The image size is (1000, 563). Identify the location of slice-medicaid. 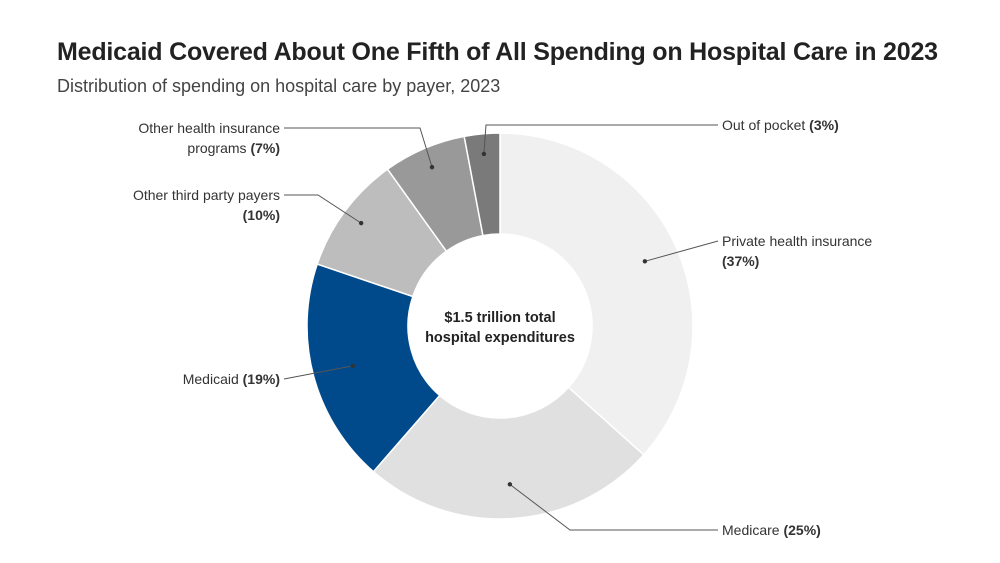
(373, 368).